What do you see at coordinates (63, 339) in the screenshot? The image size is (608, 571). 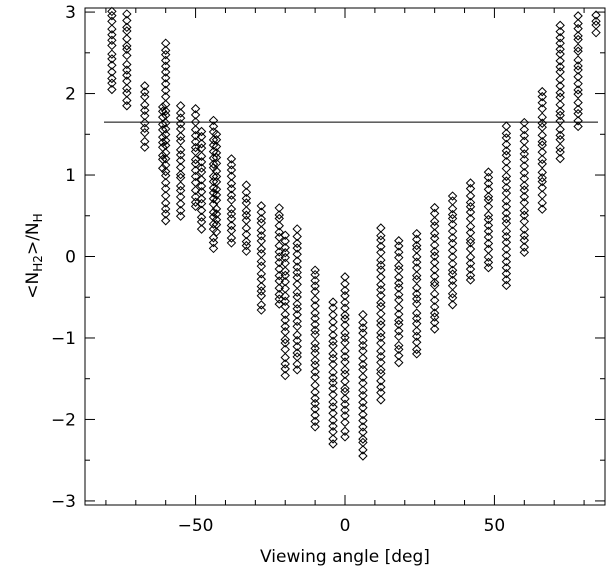 I see `y-tick-label: −1` at bounding box center [63, 339].